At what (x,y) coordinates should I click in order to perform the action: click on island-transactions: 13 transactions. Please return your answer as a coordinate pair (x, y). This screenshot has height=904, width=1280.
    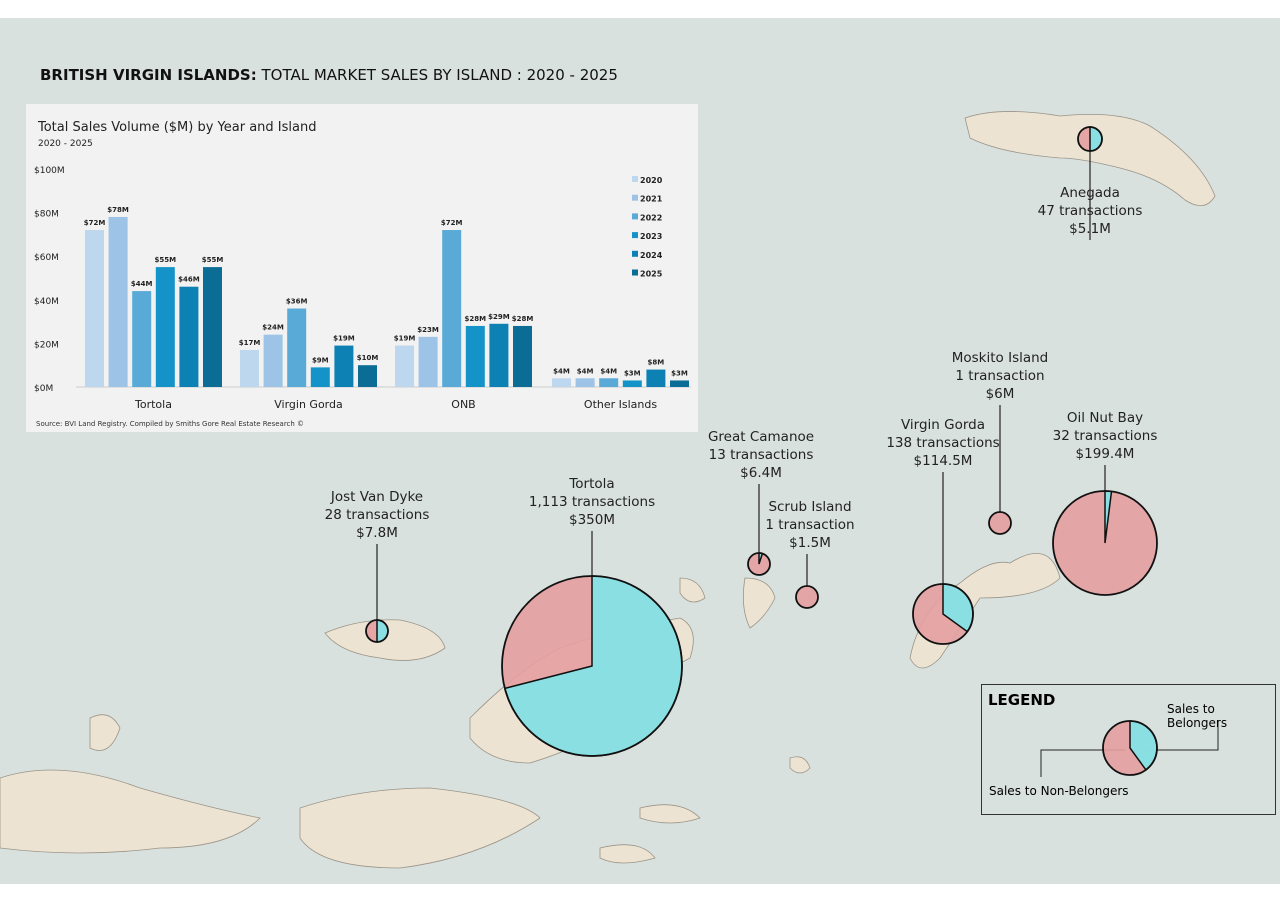
    Looking at the image, I should click on (761, 455).